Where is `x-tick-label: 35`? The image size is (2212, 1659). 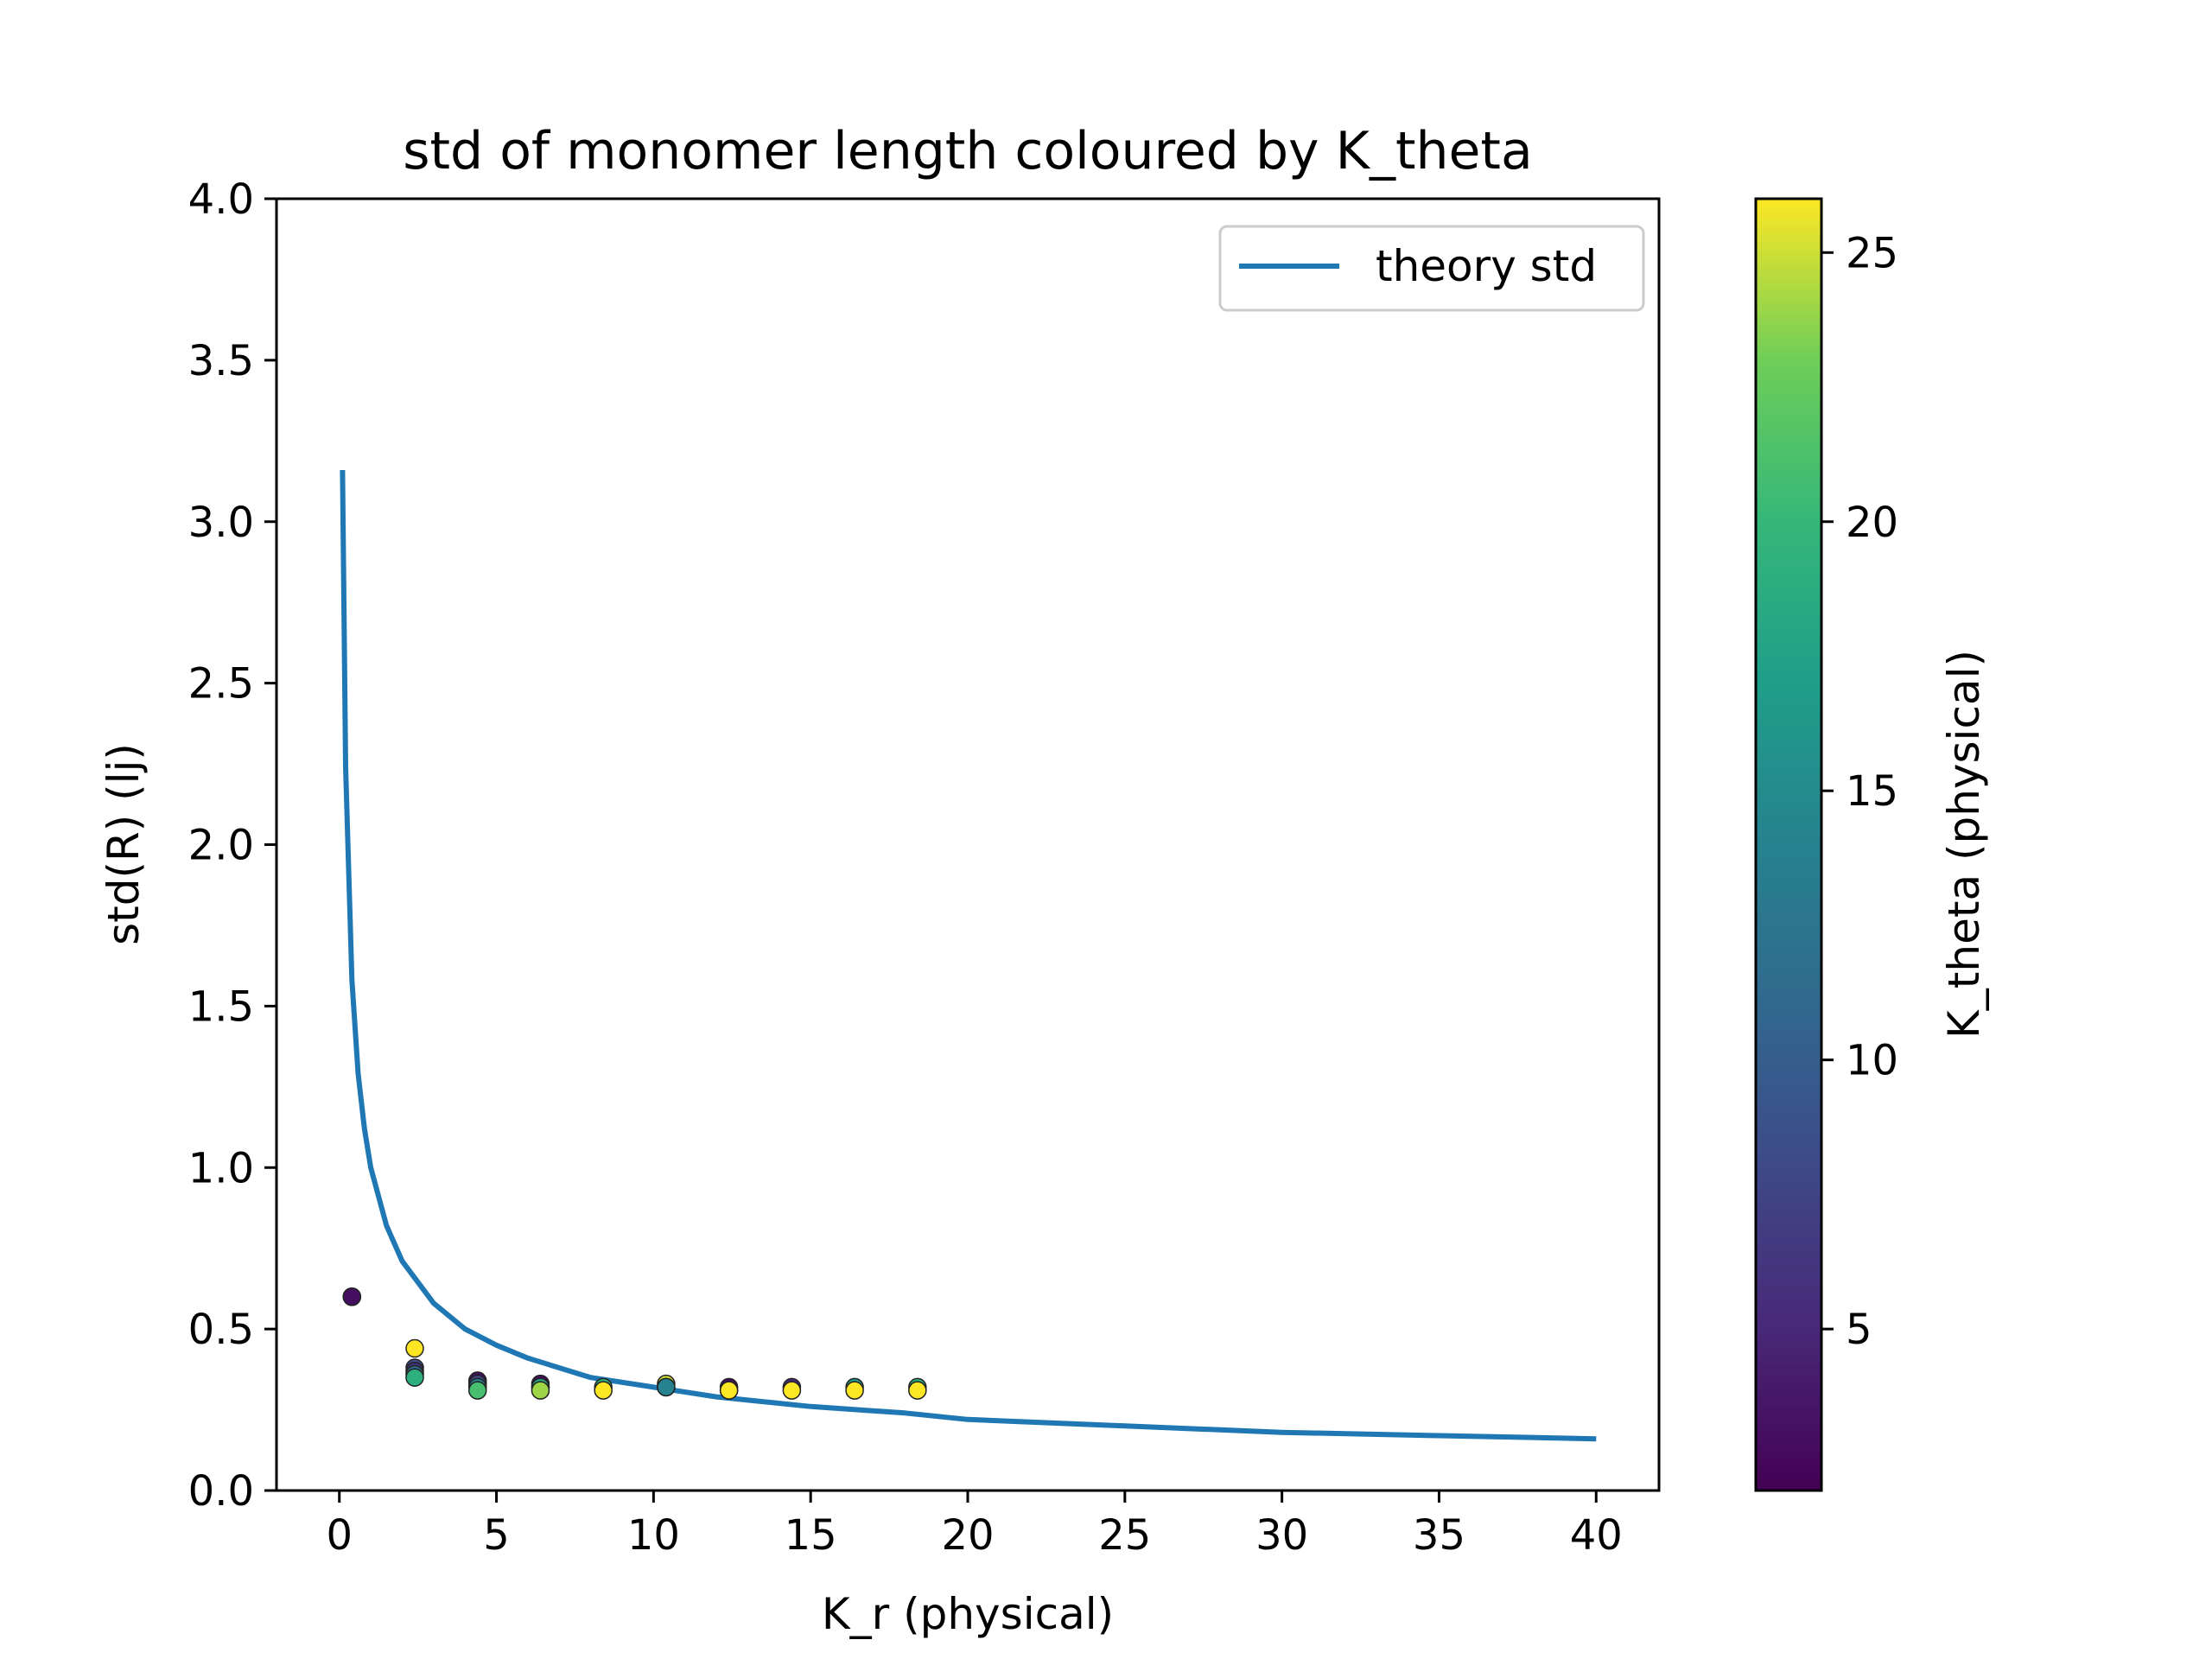 x-tick-label: 35 is located at coordinates (1439, 1535).